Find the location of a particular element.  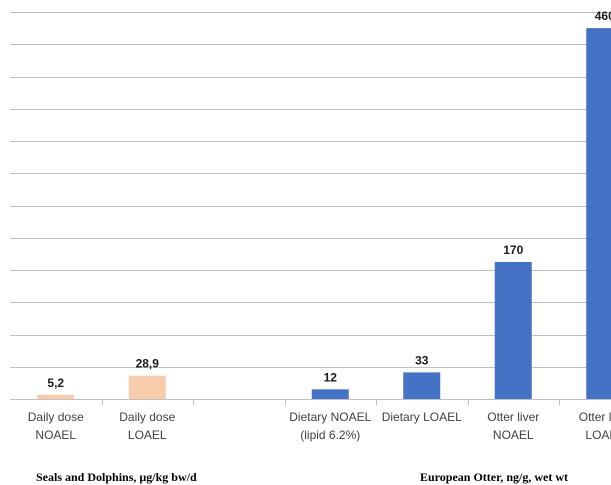

data-label: 28,9 is located at coordinates (148, 364).